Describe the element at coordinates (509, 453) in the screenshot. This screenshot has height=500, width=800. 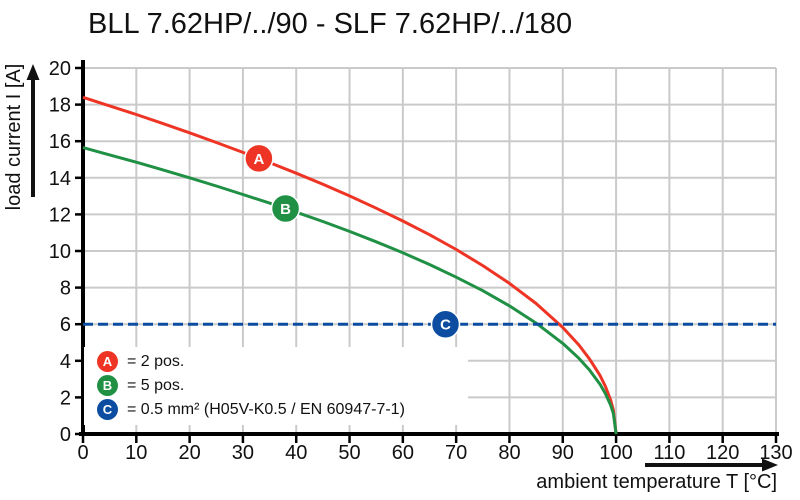
I see `x-tick-label: 80` at that location.